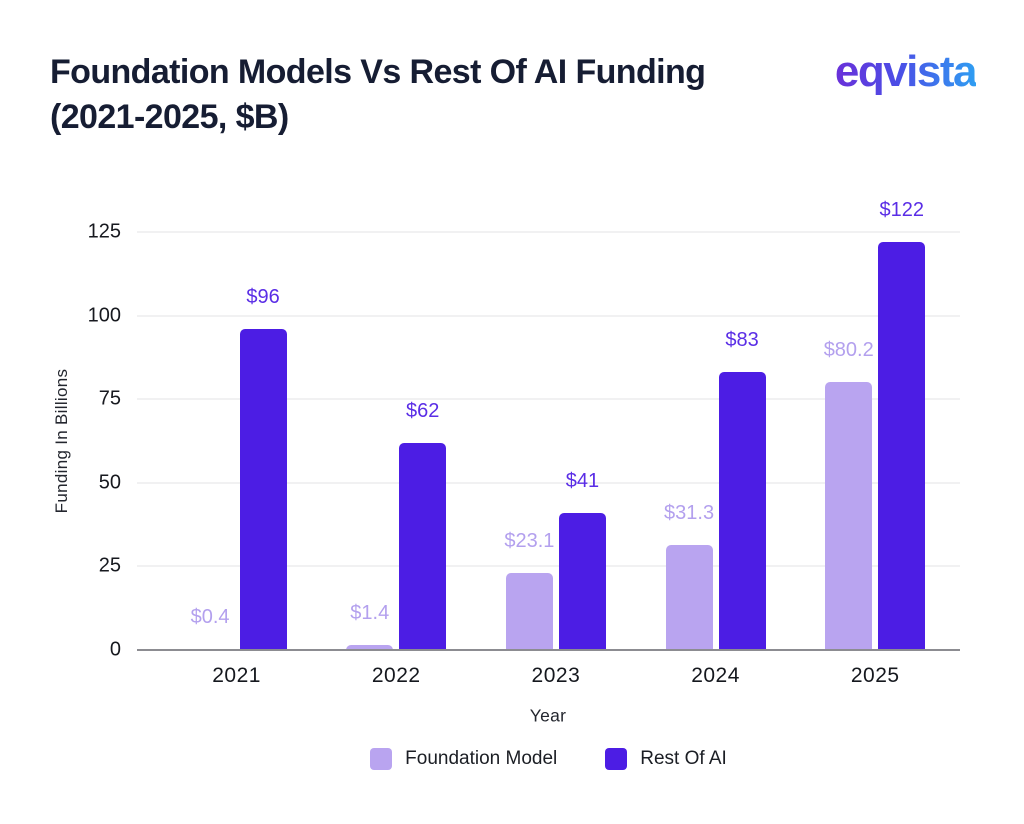 The width and height of the screenshot is (1024, 824). Describe the element at coordinates (848, 349) in the screenshot. I see `bar-value-label-foundation-model-2025: $80.2` at that location.